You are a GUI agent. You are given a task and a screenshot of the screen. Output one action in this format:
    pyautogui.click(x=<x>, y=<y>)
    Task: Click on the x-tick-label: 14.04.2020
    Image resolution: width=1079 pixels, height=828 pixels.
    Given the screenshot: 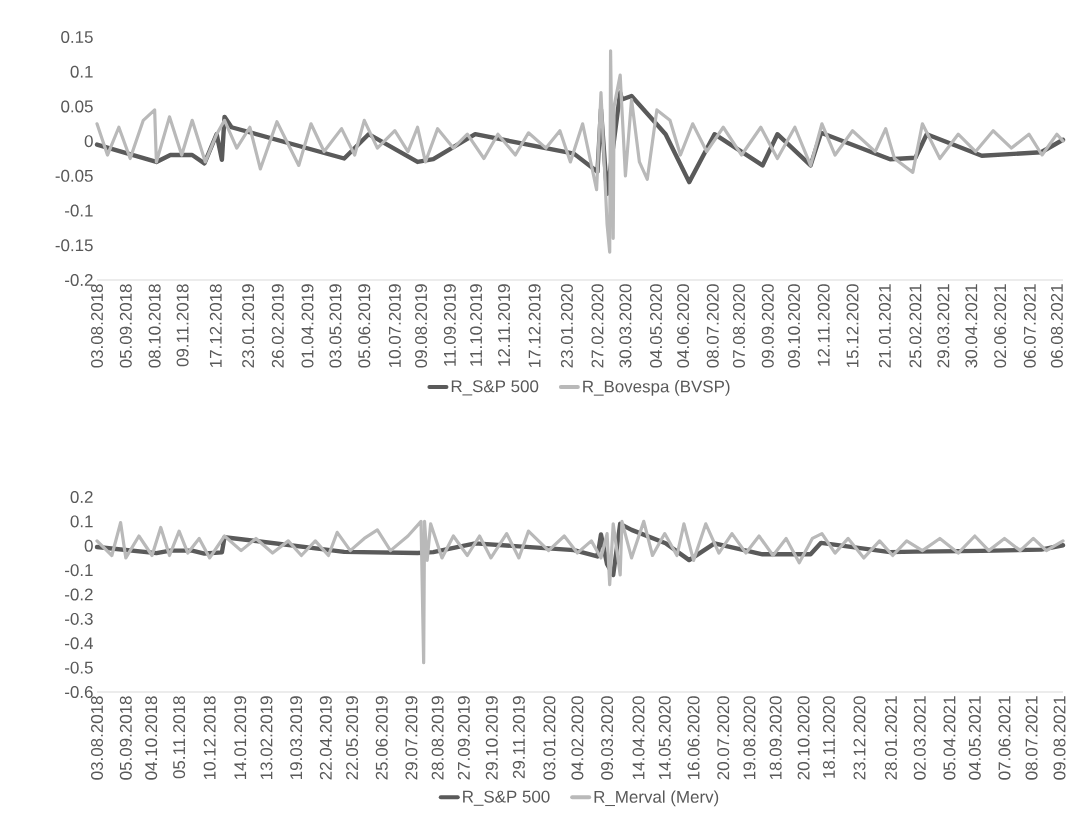 What is the action you would take?
    pyautogui.click(x=638, y=737)
    